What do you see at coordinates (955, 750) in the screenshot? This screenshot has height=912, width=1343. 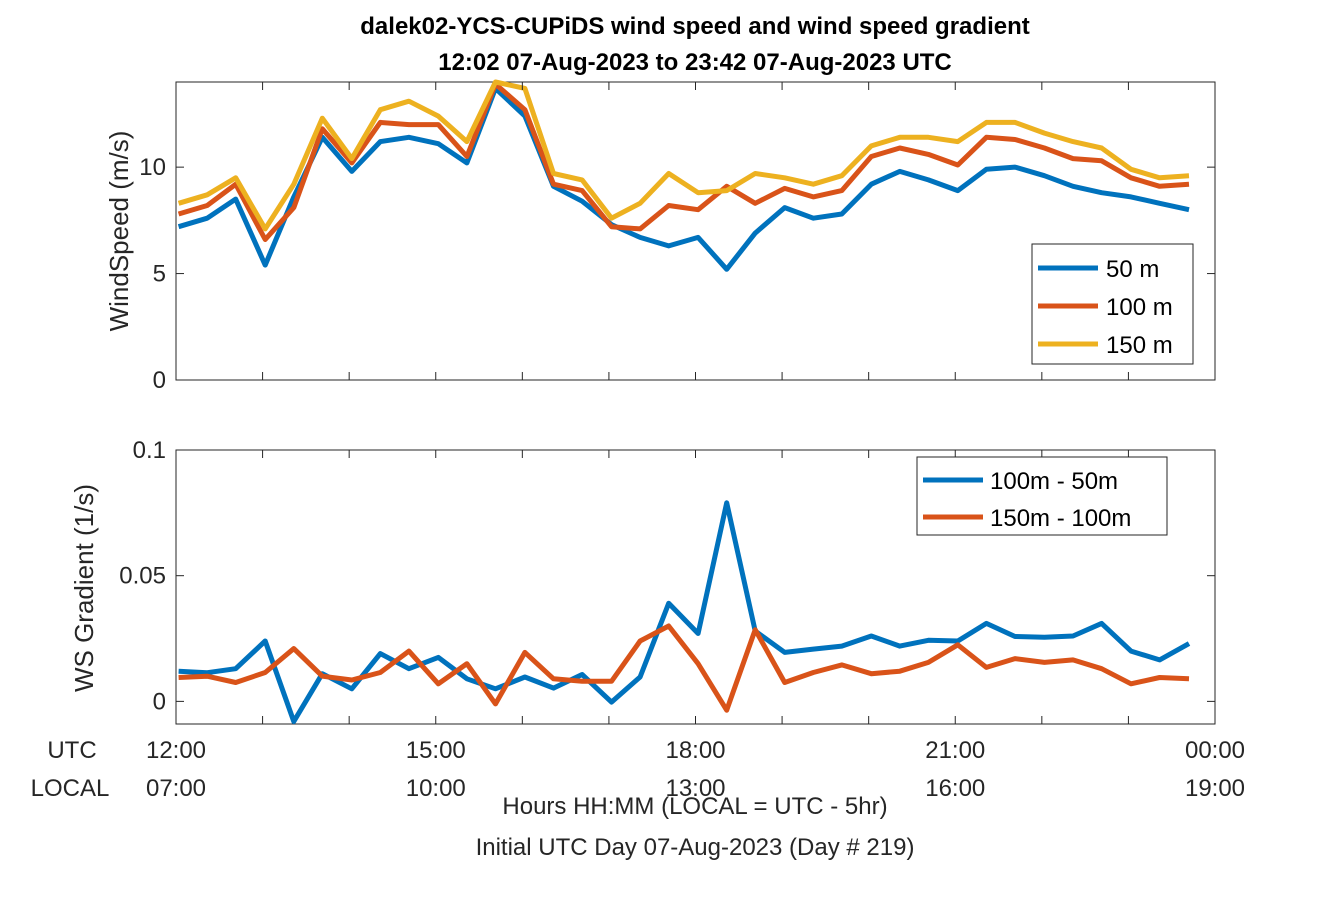 I see `x-tick-label-utc: 21:00` at bounding box center [955, 750].